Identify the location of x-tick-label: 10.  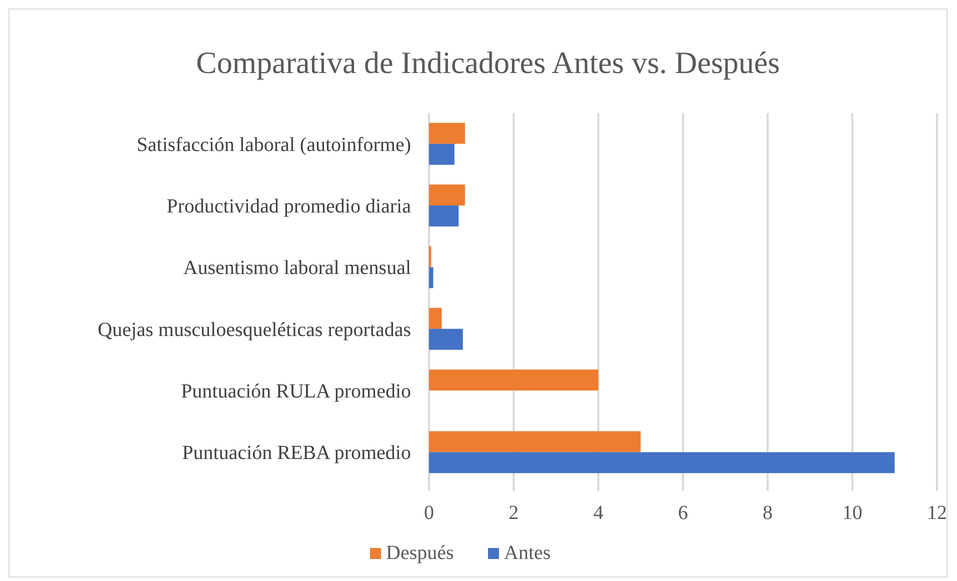
(852, 513).